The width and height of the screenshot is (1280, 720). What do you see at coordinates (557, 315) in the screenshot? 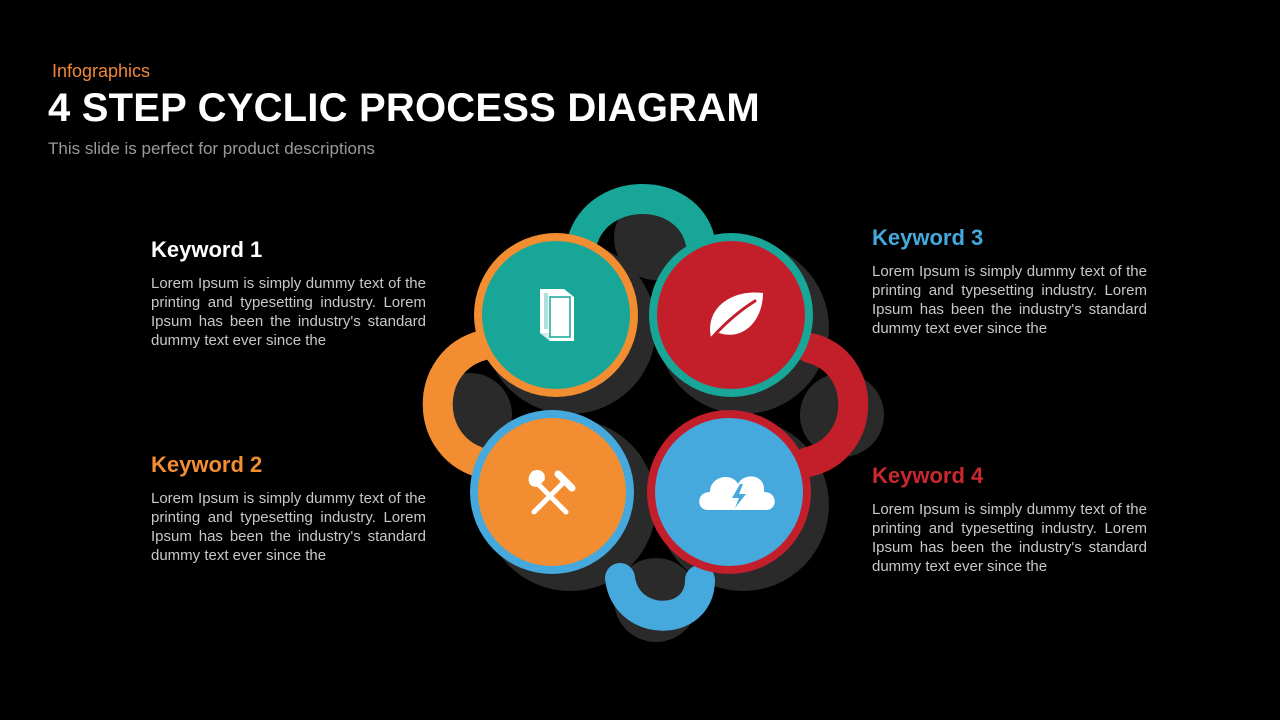
I see `book-icon` at bounding box center [557, 315].